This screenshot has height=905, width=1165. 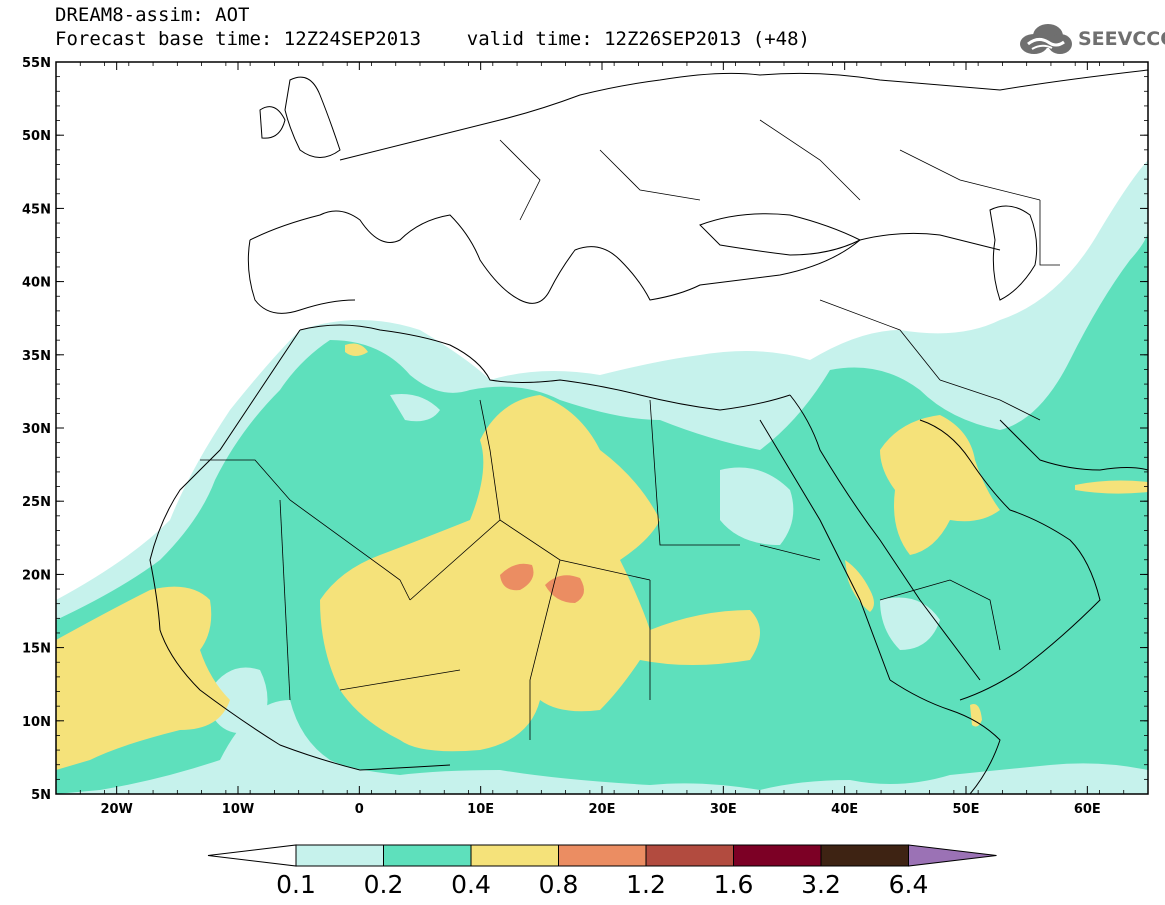 I want to click on y-tick-label: 40N, so click(x=36, y=283).